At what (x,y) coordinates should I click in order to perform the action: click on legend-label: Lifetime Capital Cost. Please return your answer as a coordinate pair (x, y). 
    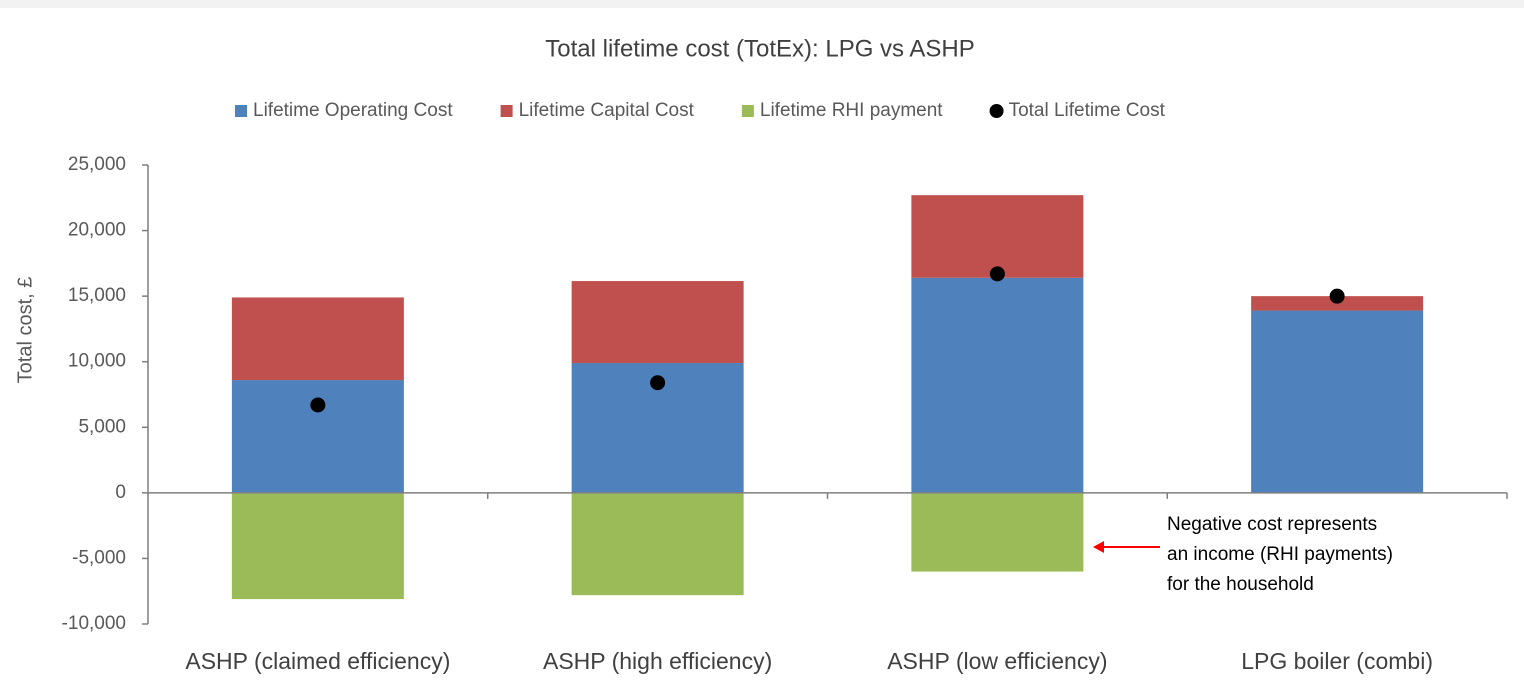
    Looking at the image, I should click on (607, 110).